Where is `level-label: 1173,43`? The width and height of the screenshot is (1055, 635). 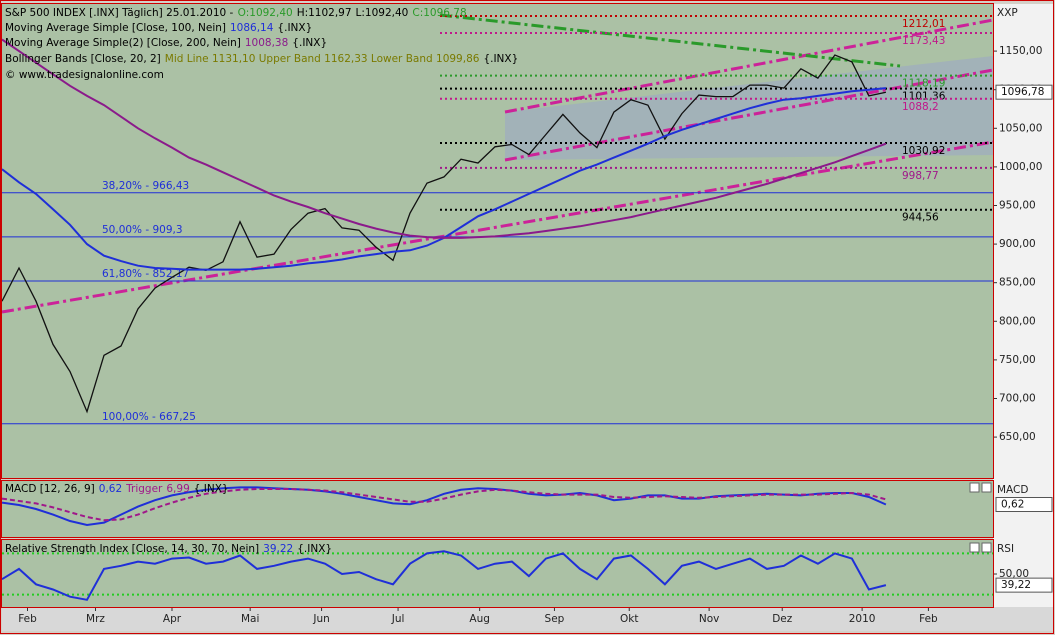
level-label: 1173,43 is located at coordinates (923, 41).